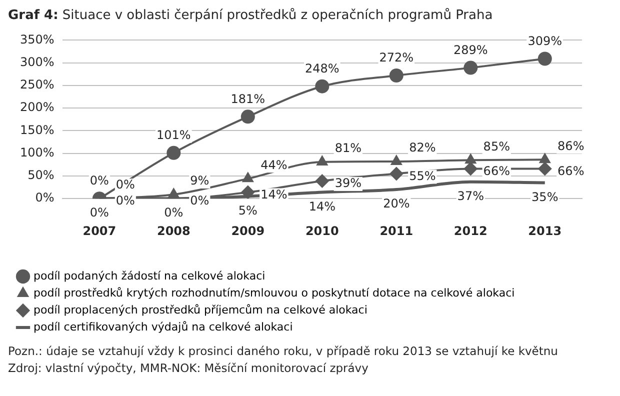 The width and height of the screenshot is (620, 396). I want to click on legend-label: podíl podaných žádostí na celkové alokaci, so click(150, 275).